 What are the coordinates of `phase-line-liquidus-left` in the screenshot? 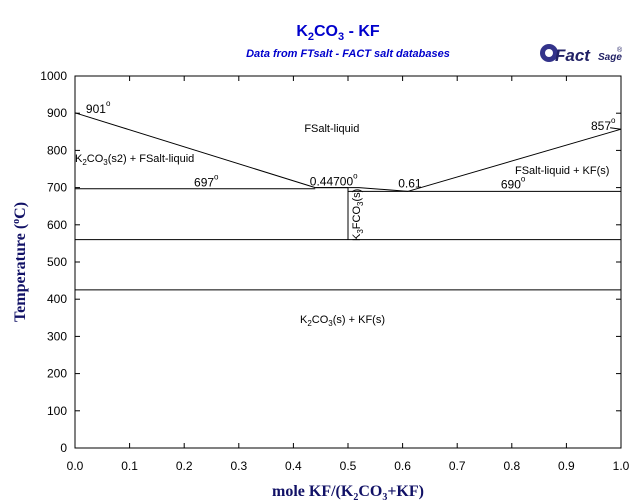 It's located at (195, 150).